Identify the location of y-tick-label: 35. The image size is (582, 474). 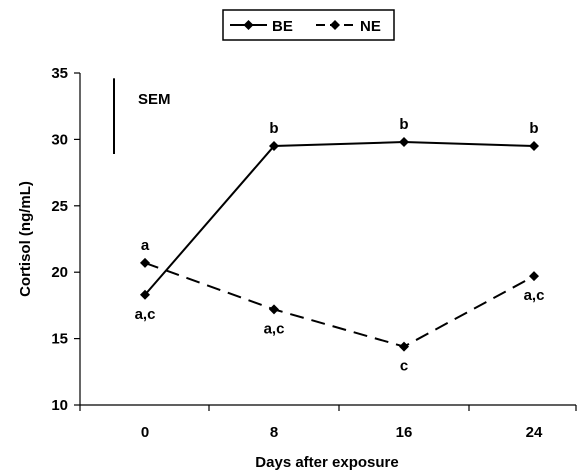
(59, 73).